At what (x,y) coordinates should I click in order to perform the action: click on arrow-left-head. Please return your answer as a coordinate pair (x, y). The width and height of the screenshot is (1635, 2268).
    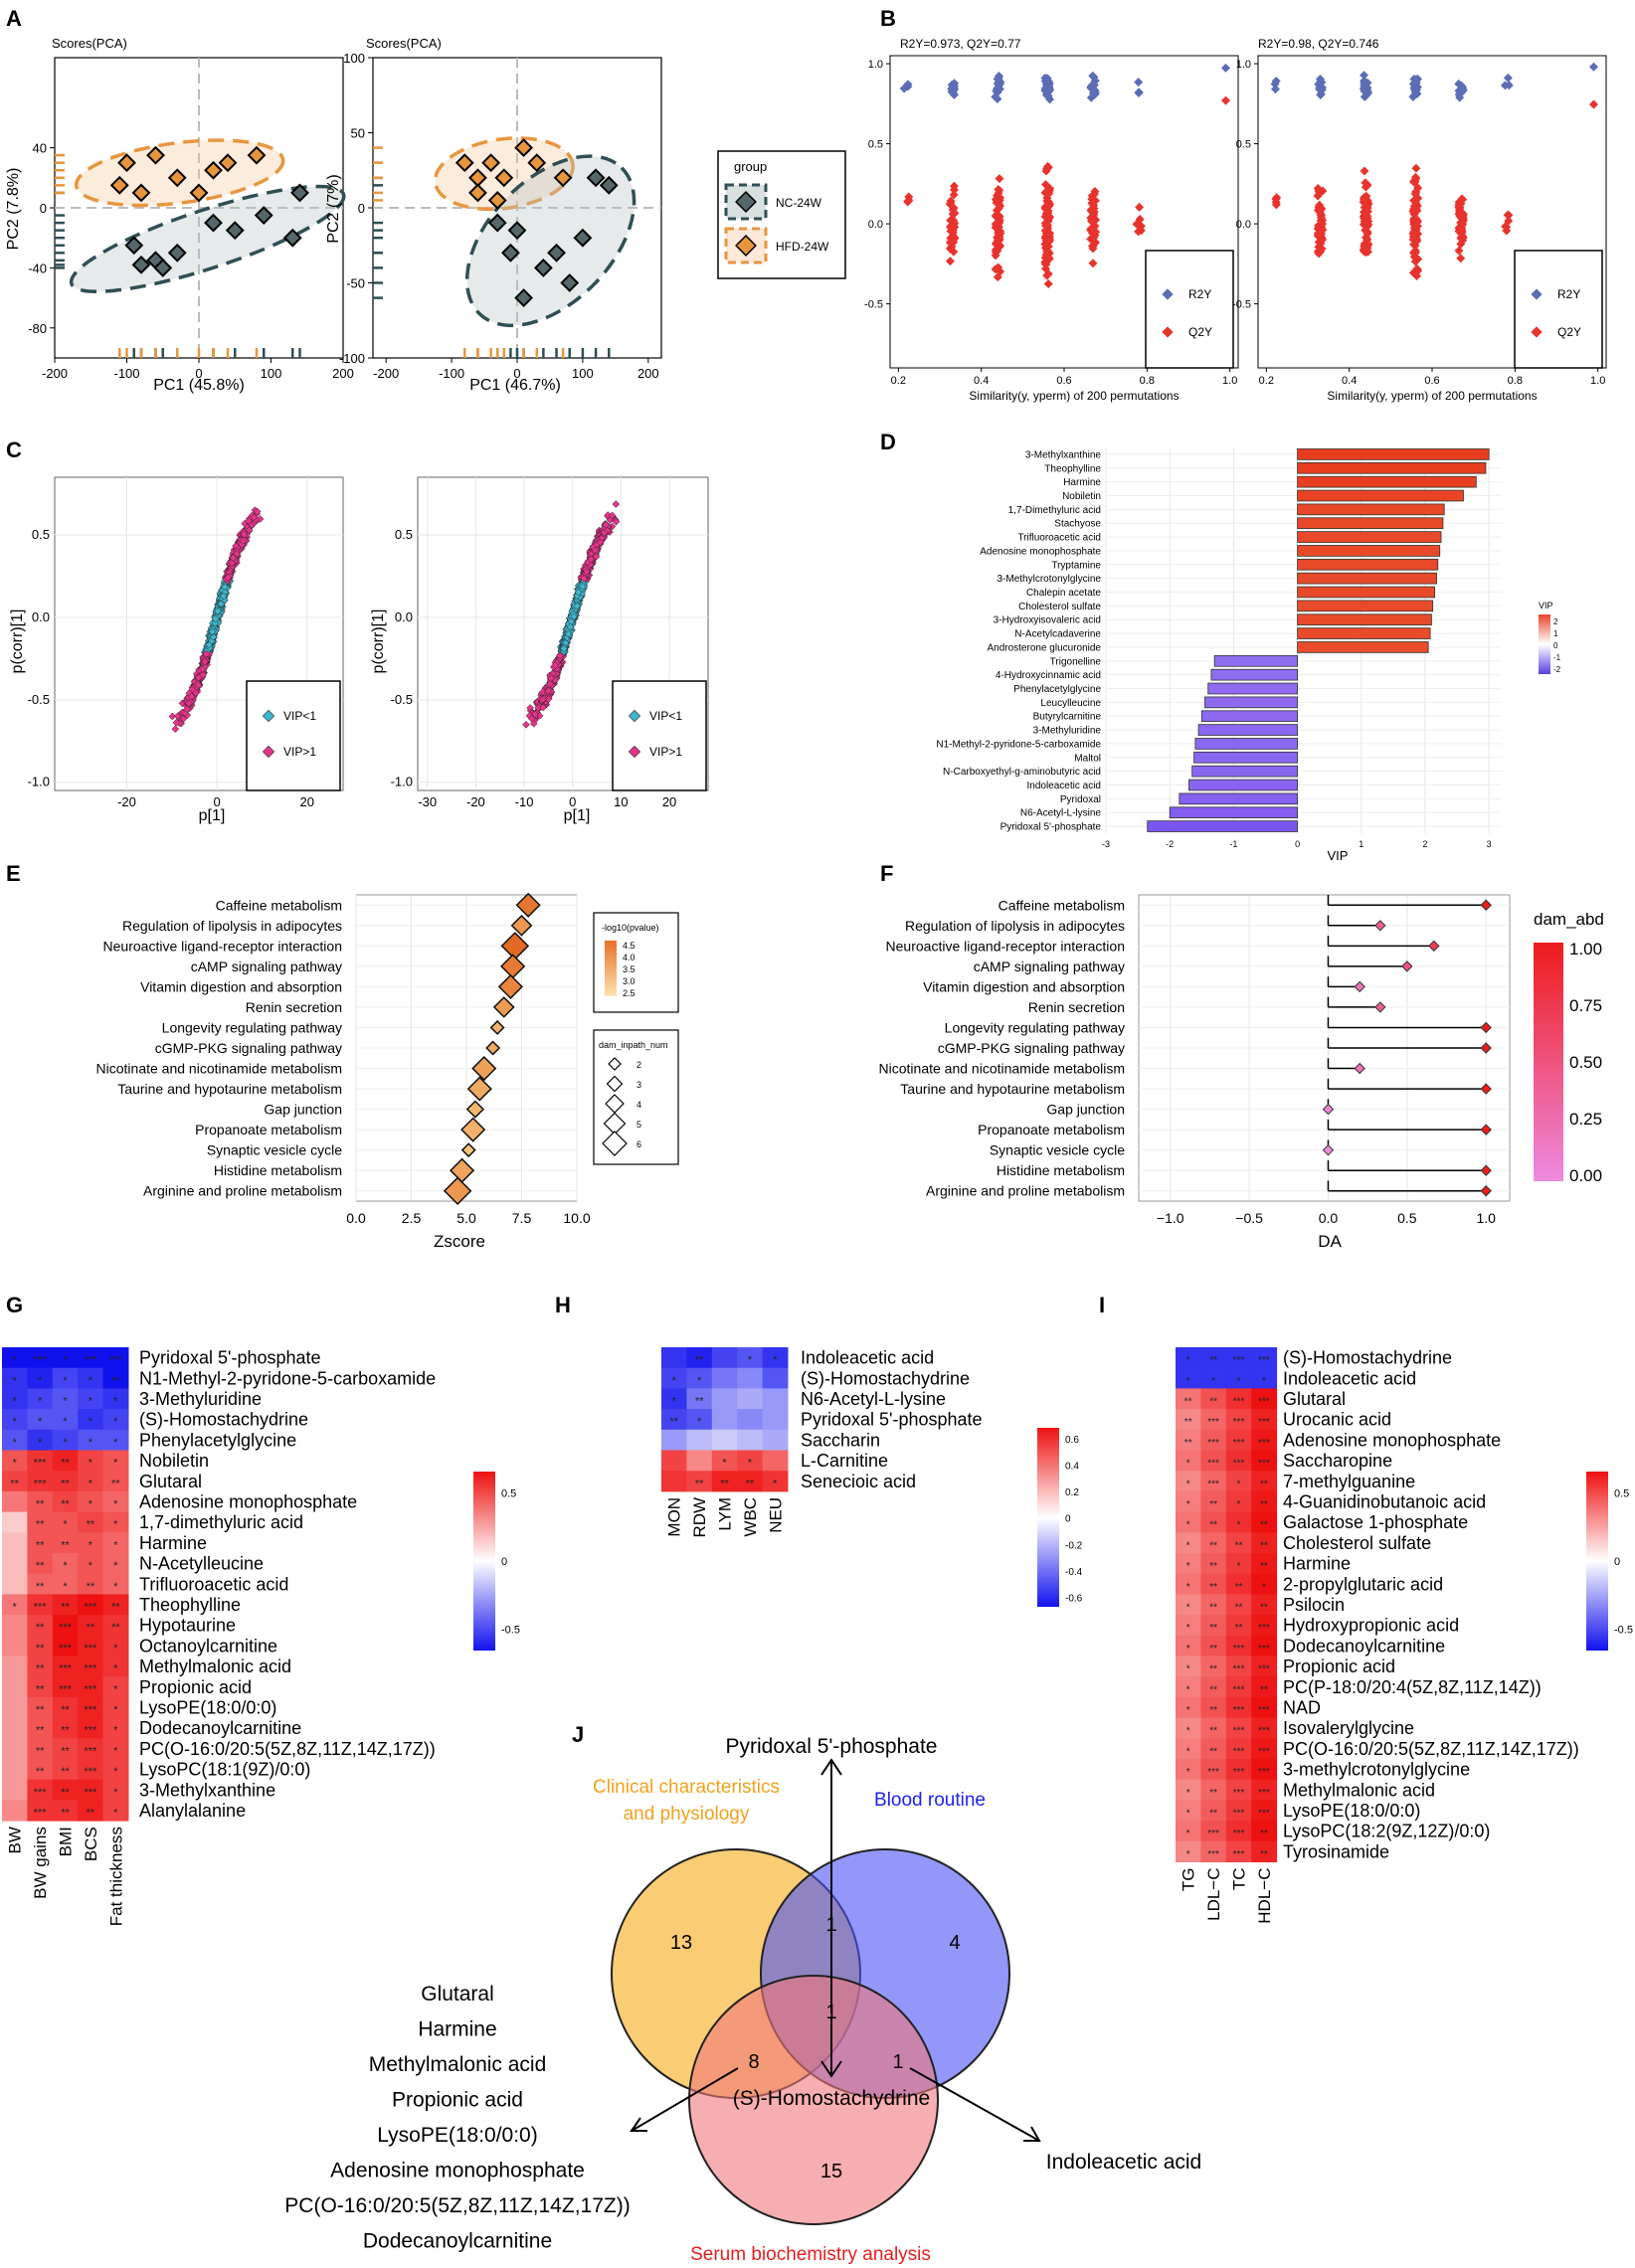
    Looking at the image, I should click on (638, 2124).